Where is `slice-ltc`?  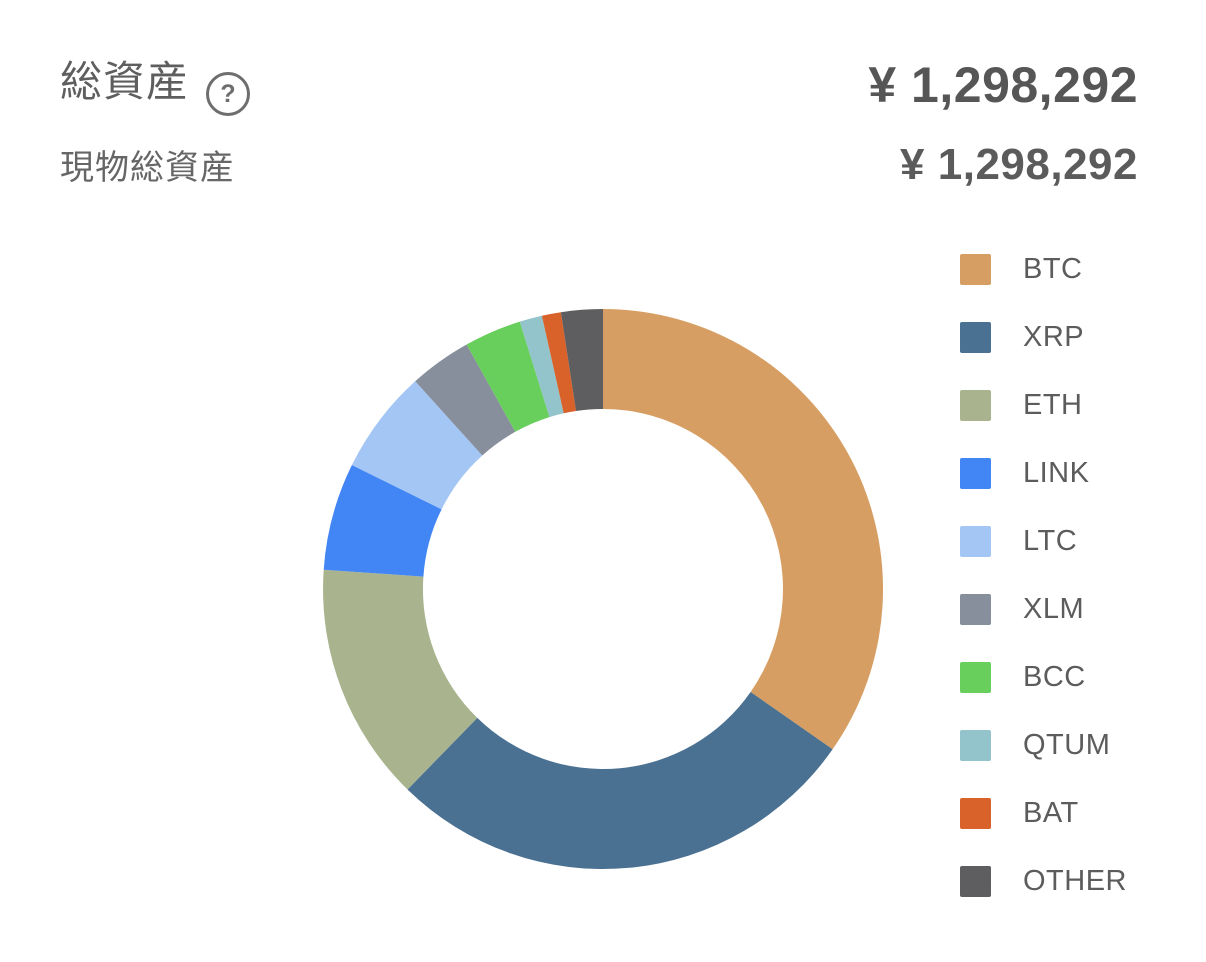
slice-ltc is located at coordinates (417, 445).